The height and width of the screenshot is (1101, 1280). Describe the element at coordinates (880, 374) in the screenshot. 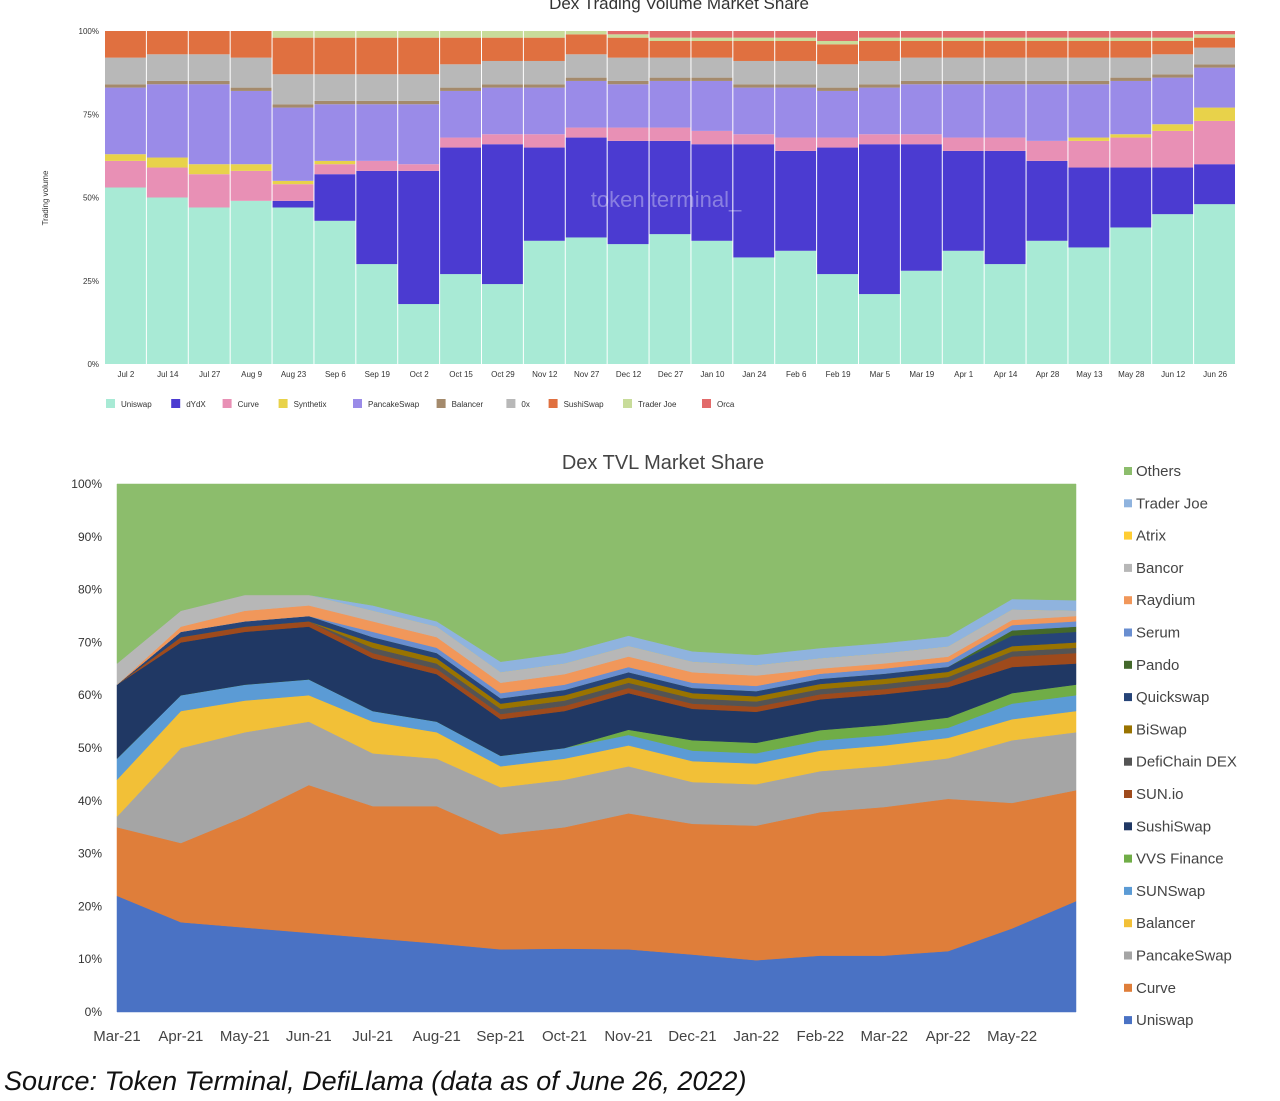

I see `x-tick-label: Mar 5` at that location.